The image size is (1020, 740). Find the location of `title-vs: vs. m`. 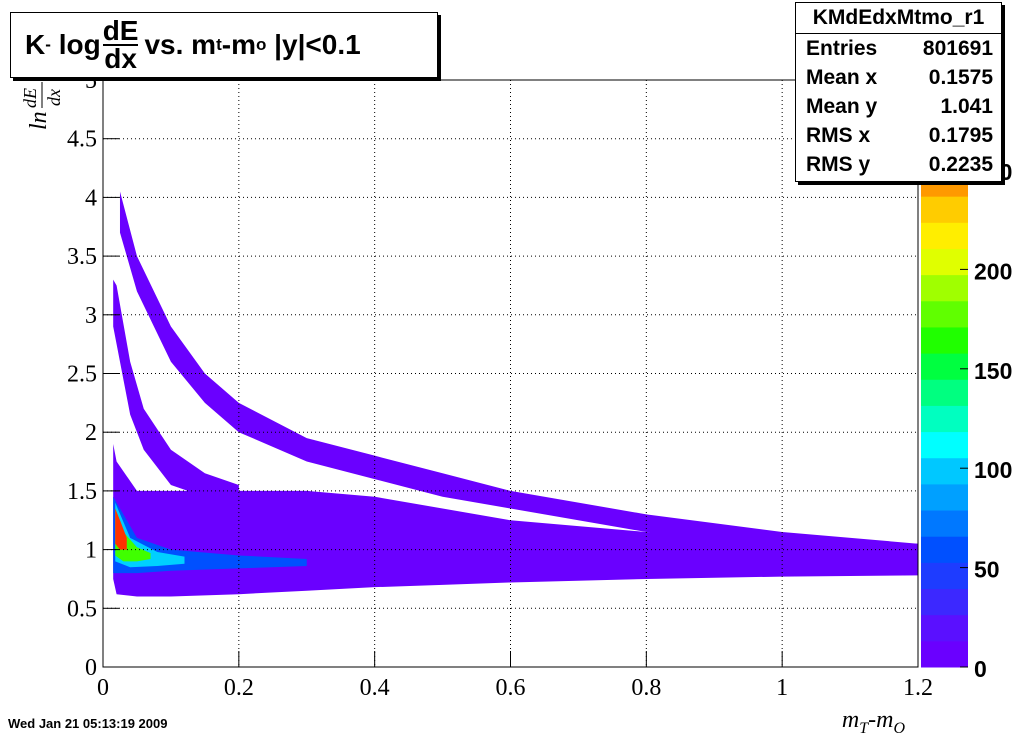

title-vs: vs. m is located at coordinates (180, 44).